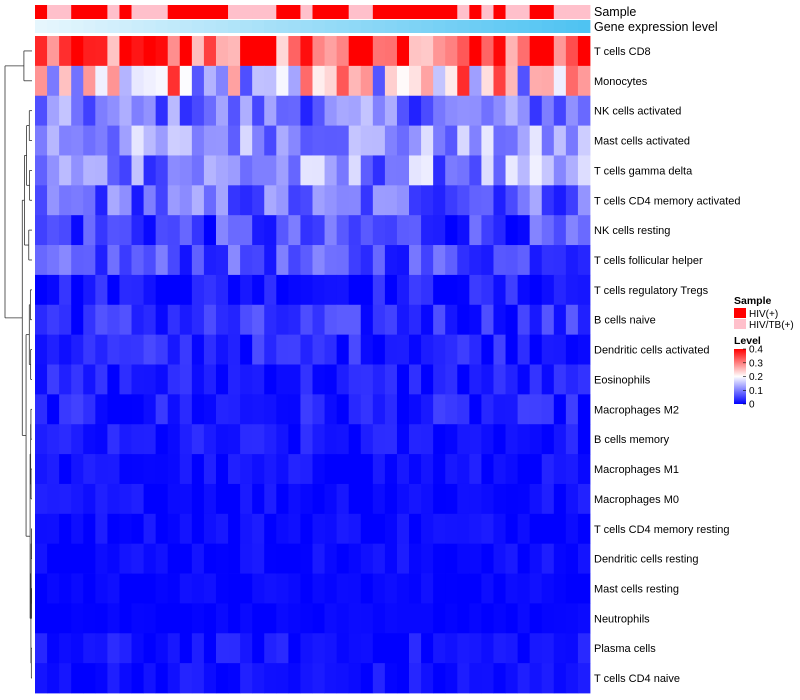 Image resolution: width=800 pixels, height=700 pixels. What do you see at coordinates (753, 378) in the screenshot?
I see `level-legend-ticks: 0.4 0.3 0.2 0.1 0` at bounding box center [753, 378].